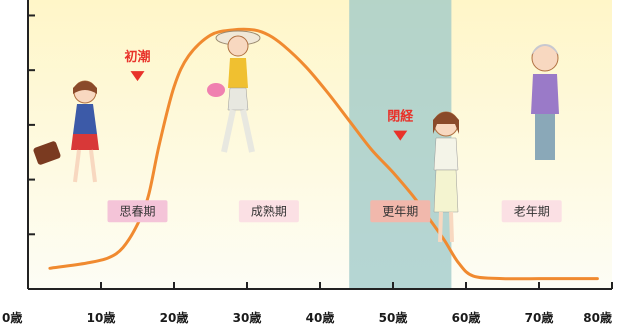 The image size is (629, 329). Describe the element at coordinates (393, 317) in the screenshot. I see `x-tick-label: 50歳` at that location.